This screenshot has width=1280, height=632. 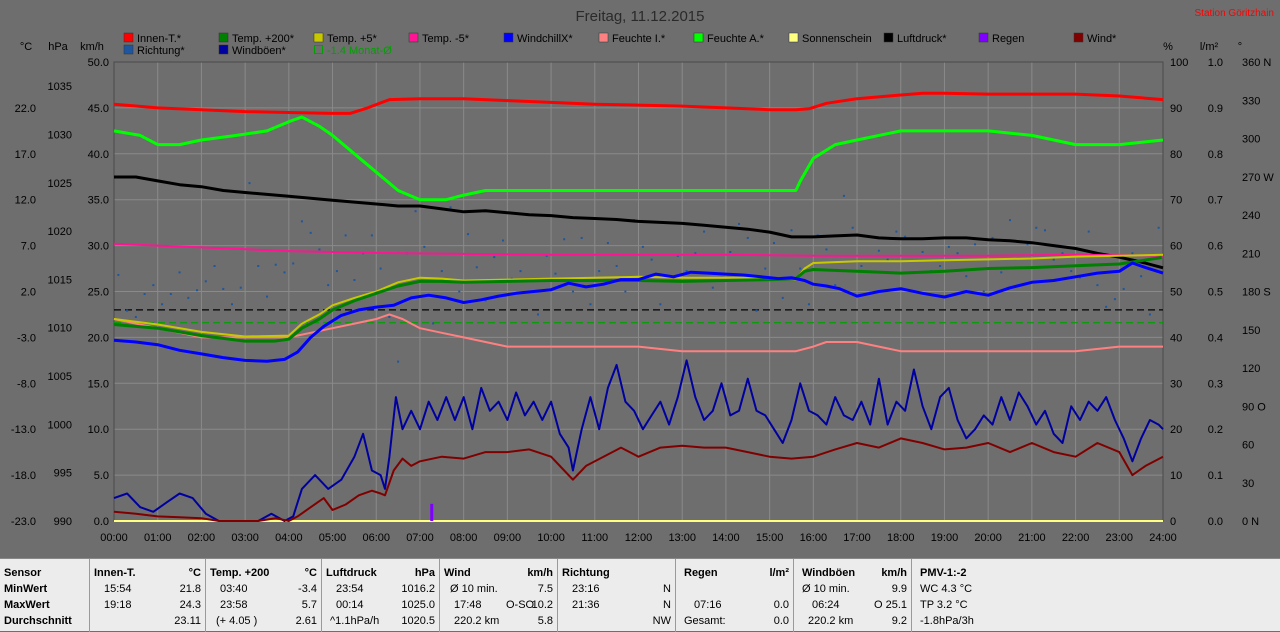 What do you see at coordinates (779, 573) in the screenshot?
I see `unit-regen: l/m²` at bounding box center [779, 573].